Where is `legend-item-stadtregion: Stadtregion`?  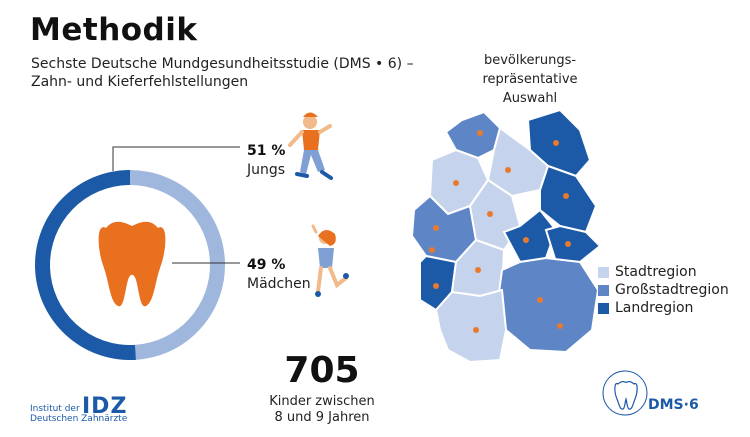
legend-item-stadtregion: Stadtregion is located at coordinates (647, 272).